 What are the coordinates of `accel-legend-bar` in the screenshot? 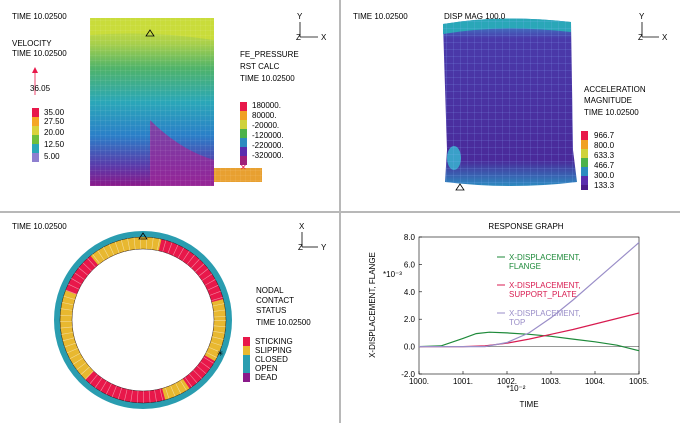 It's located at (584, 160).